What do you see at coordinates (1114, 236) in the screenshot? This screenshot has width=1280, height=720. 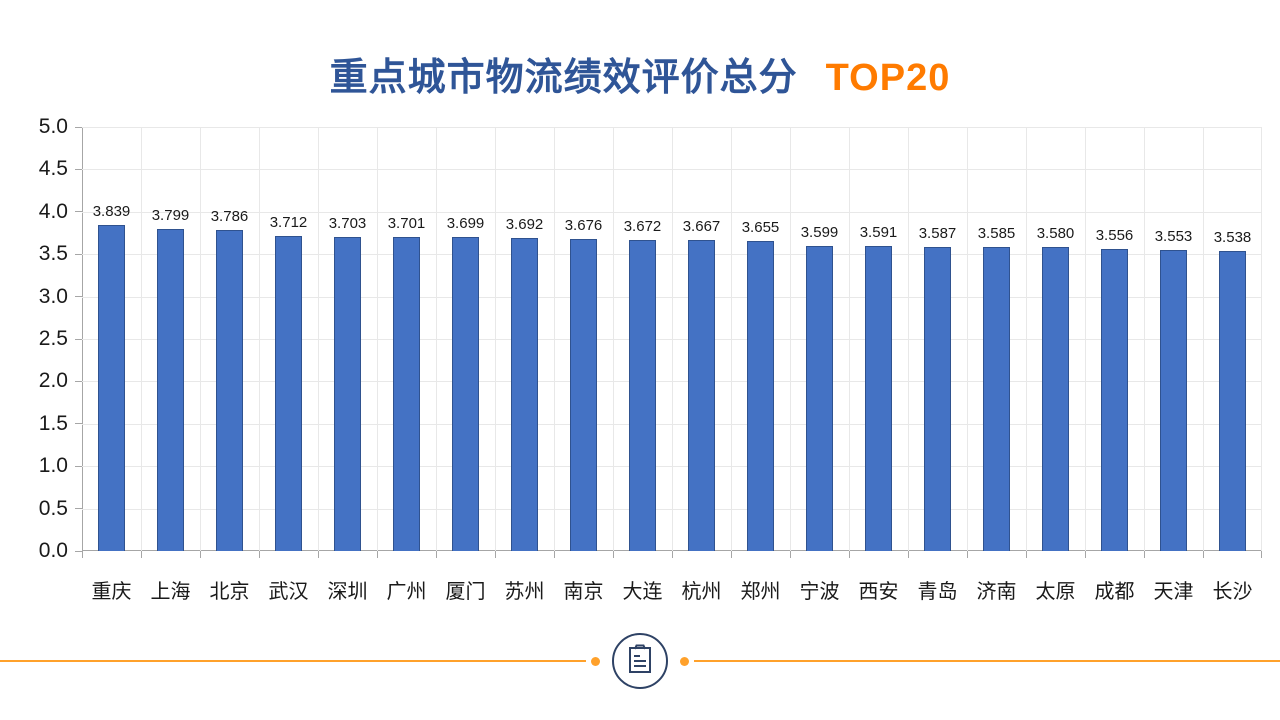 I see `bar-value-label: 3.556` at bounding box center [1114, 236].